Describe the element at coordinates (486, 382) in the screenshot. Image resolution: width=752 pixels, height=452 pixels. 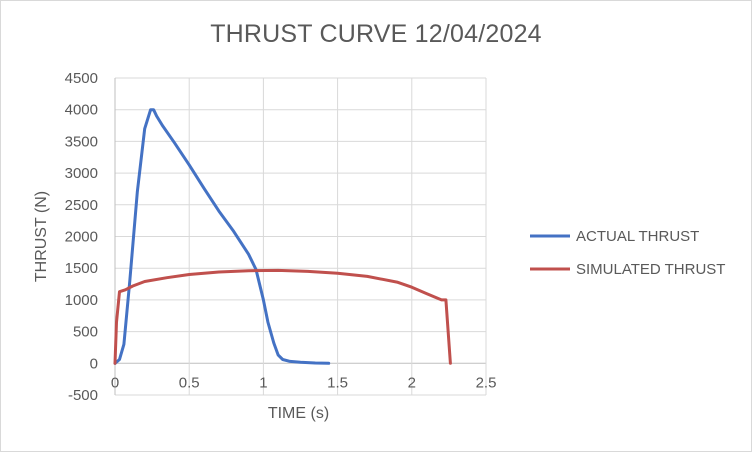
I see `x-tick-label: 2.5` at that location.